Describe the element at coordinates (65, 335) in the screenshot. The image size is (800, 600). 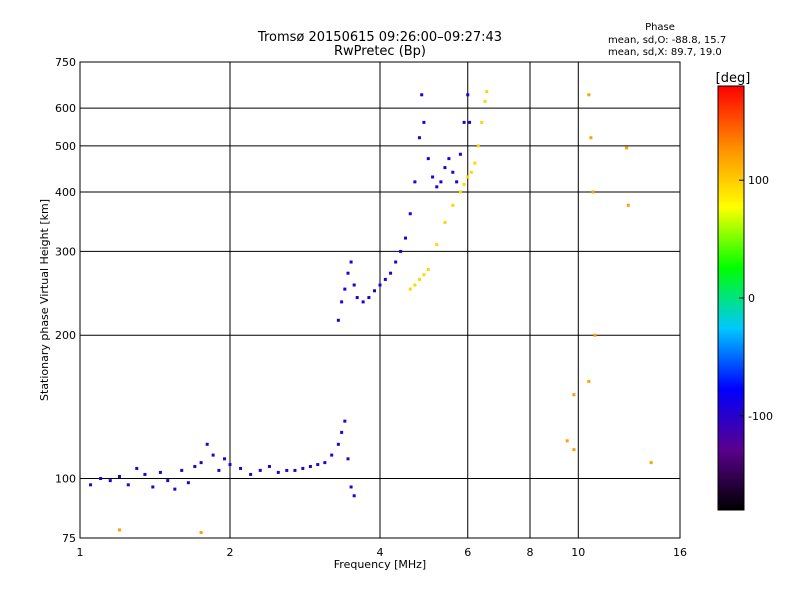
I see `y-tick-label: 200` at that location.